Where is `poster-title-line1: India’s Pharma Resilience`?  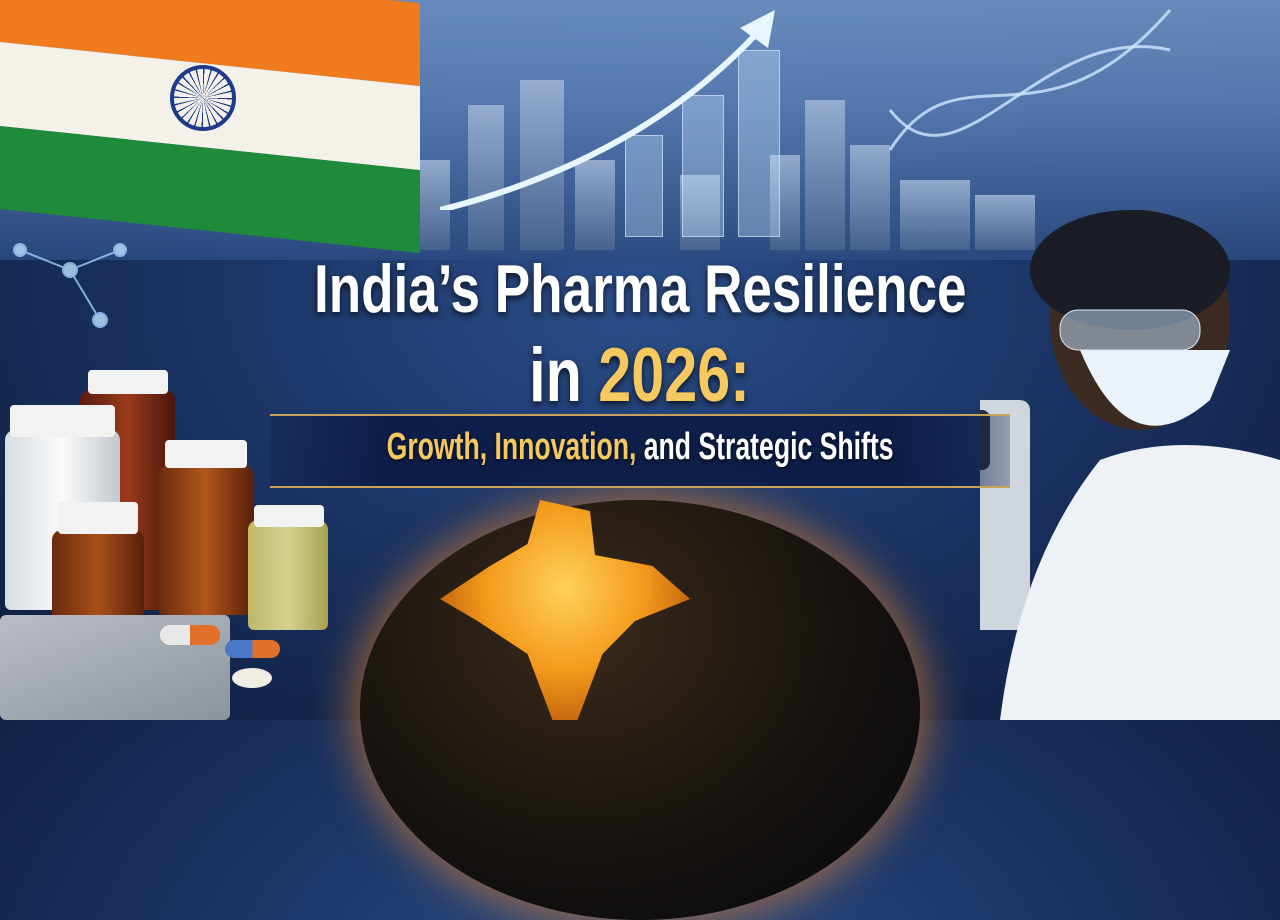 poster-title-line1: India’s Pharma Resilience is located at coordinates (640, 289).